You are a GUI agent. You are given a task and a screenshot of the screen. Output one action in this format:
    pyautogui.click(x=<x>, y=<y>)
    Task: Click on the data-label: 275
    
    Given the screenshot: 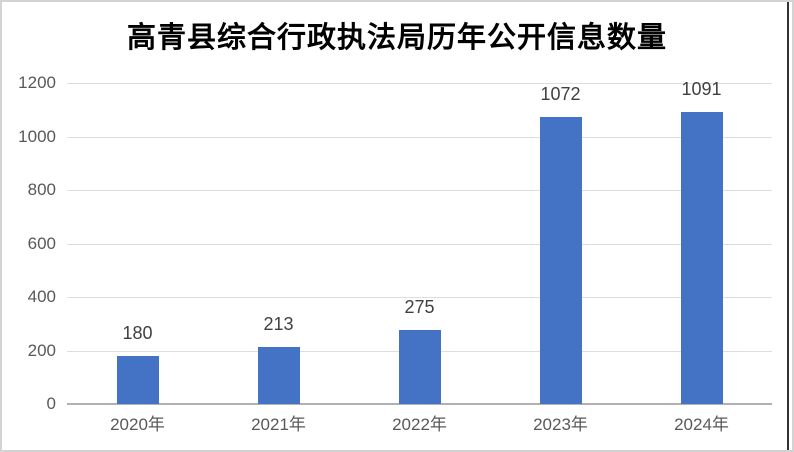 What is the action you would take?
    pyautogui.click(x=419, y=307)
    